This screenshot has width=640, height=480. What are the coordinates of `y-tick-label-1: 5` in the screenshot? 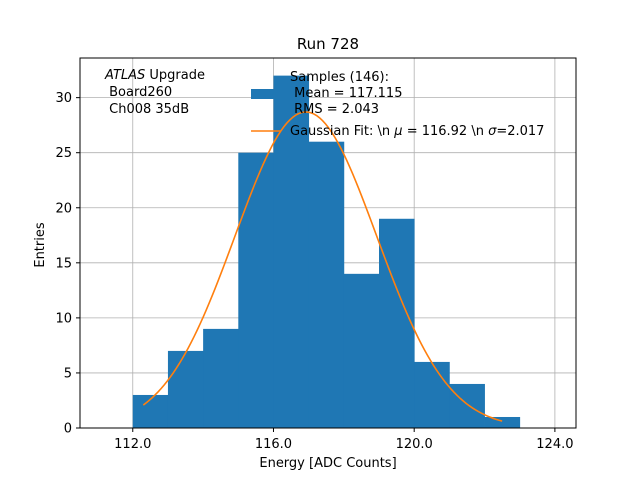 It's located at (68, 373).